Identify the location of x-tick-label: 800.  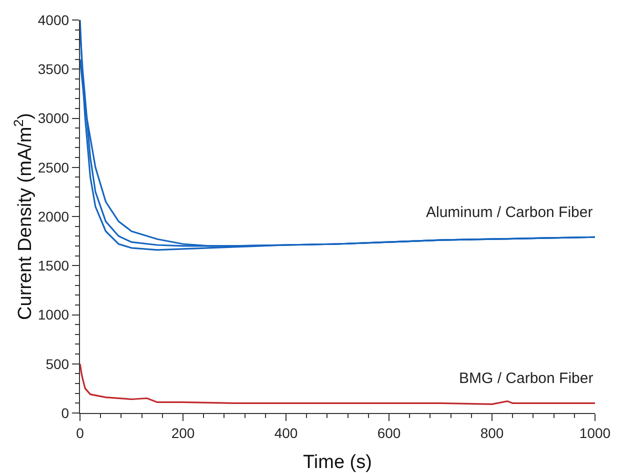
(492, 432).